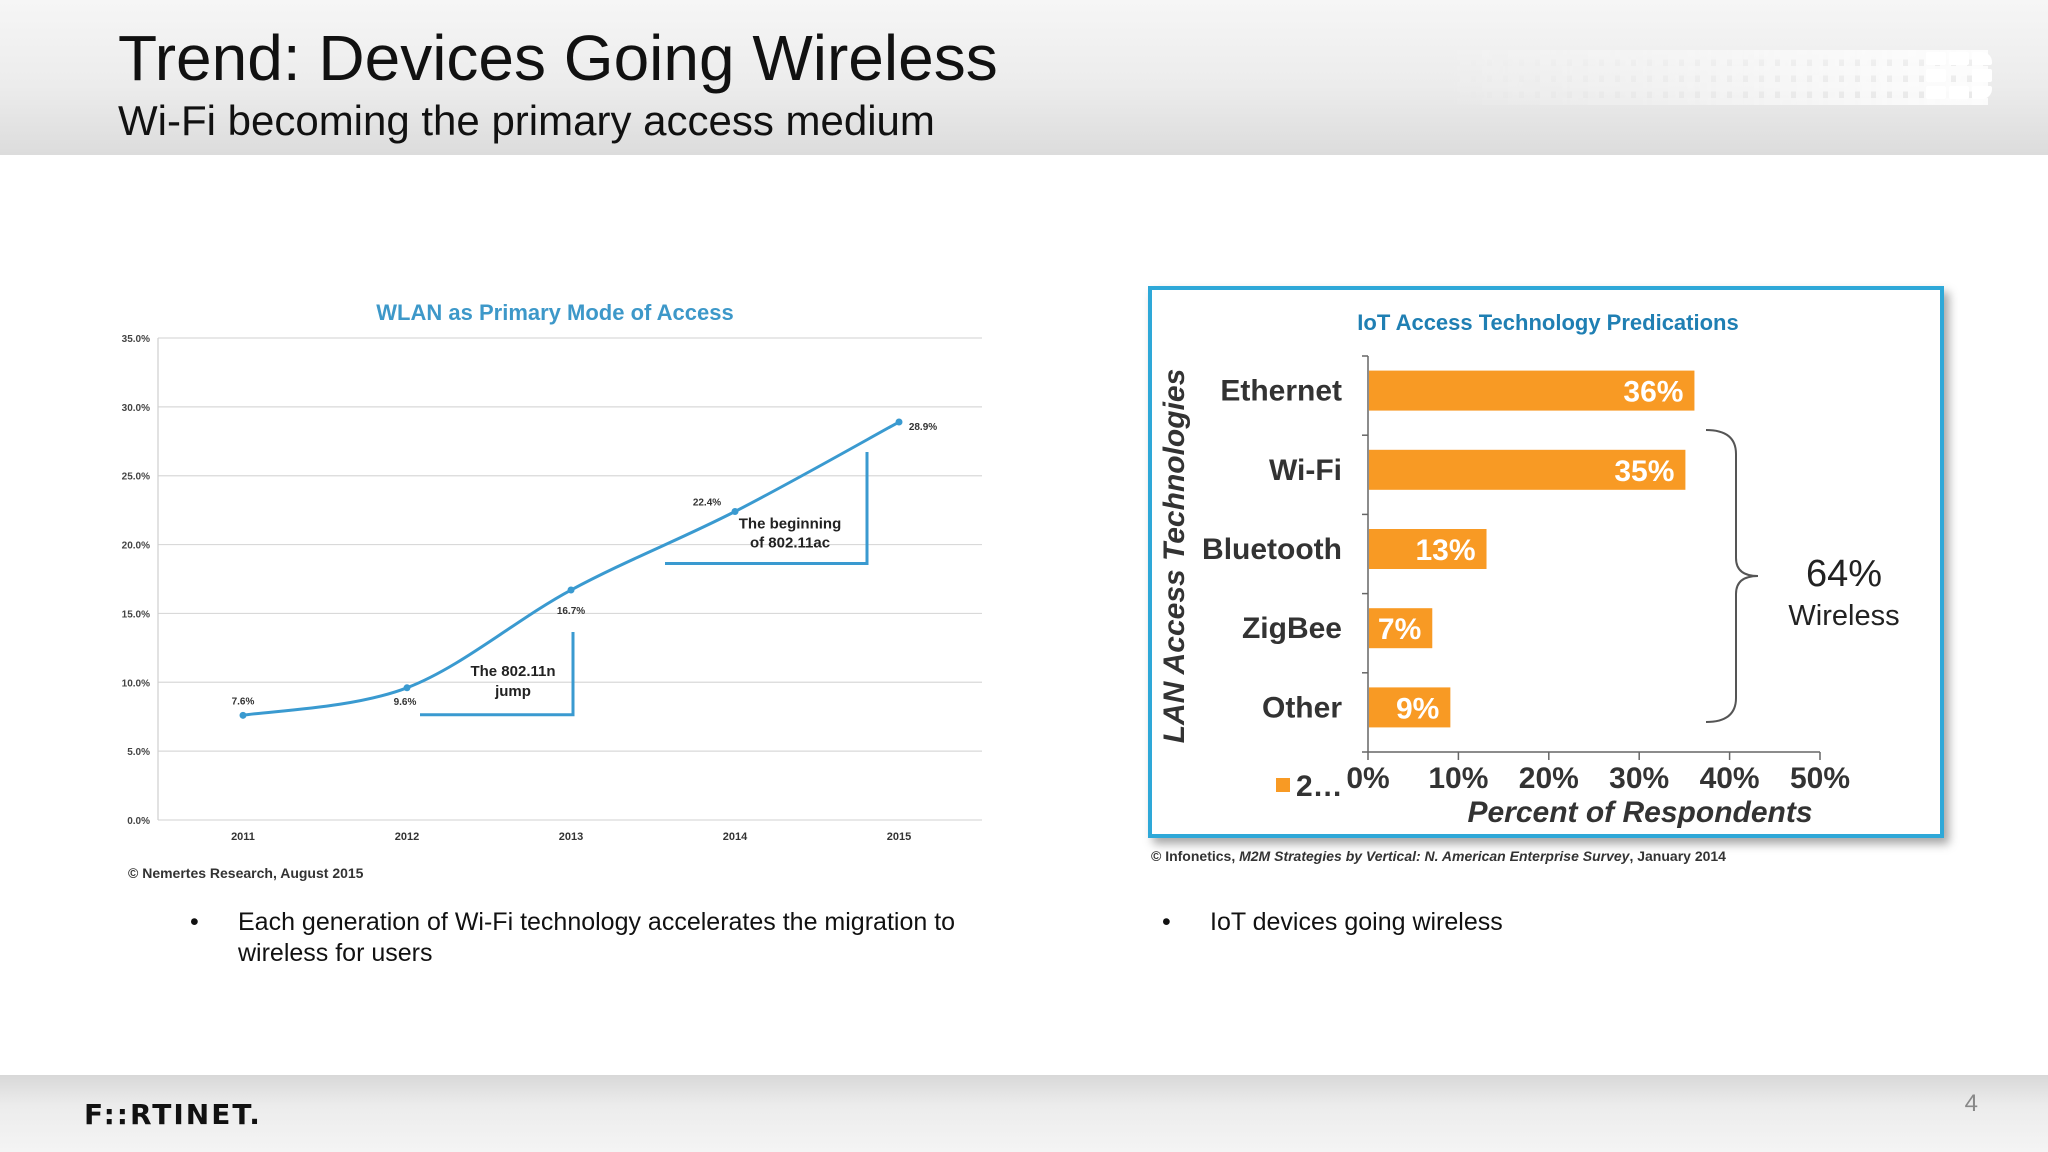 This screenshot has height=1152, width=2048. Describe the element at coordinates (246, 873) in the screenshot. I see `left-chart-credit: © Nemertes Research, August 2015` at that location.